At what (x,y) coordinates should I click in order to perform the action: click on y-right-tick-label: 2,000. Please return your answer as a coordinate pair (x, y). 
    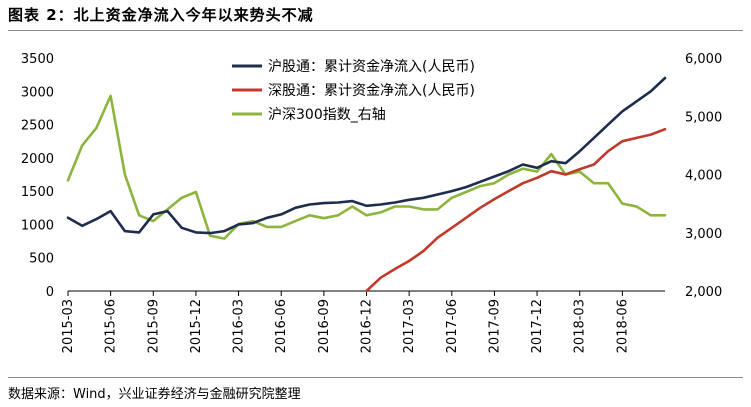
    Looking at the image, I should click on (703, 292).